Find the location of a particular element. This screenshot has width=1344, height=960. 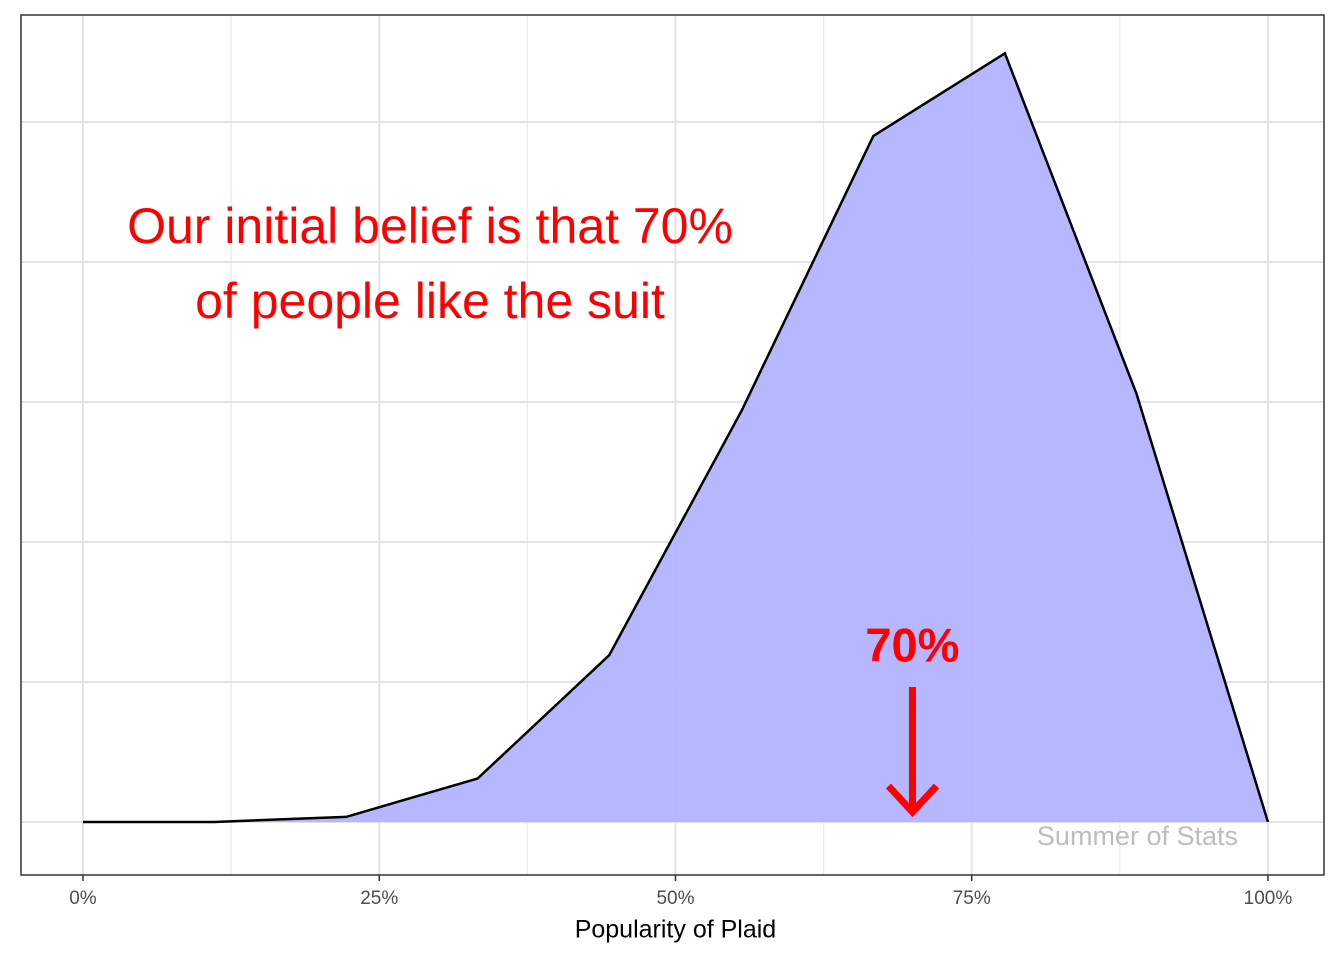

x-tick-label: 0% is located at coordinates (83, 898).